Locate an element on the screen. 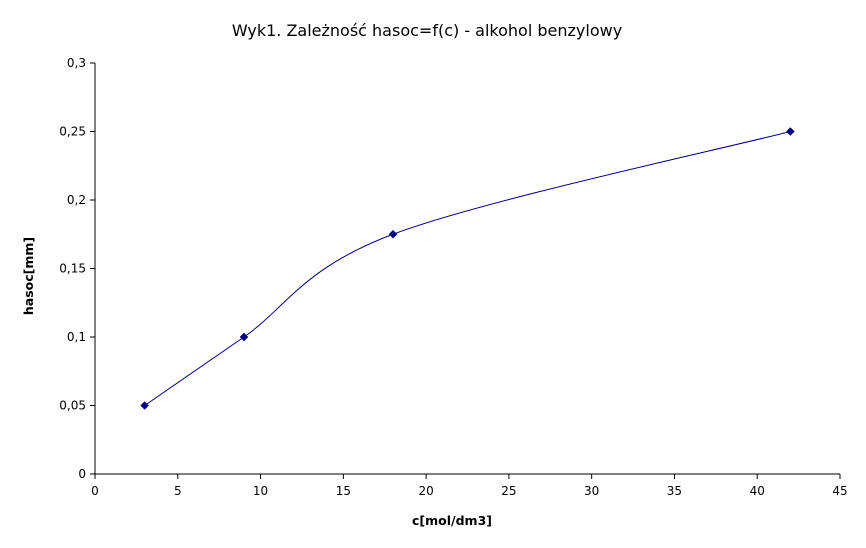 This screenshot has height=548, width=866. y-tick-label: 0,1 is located at coordinates (76, 337).